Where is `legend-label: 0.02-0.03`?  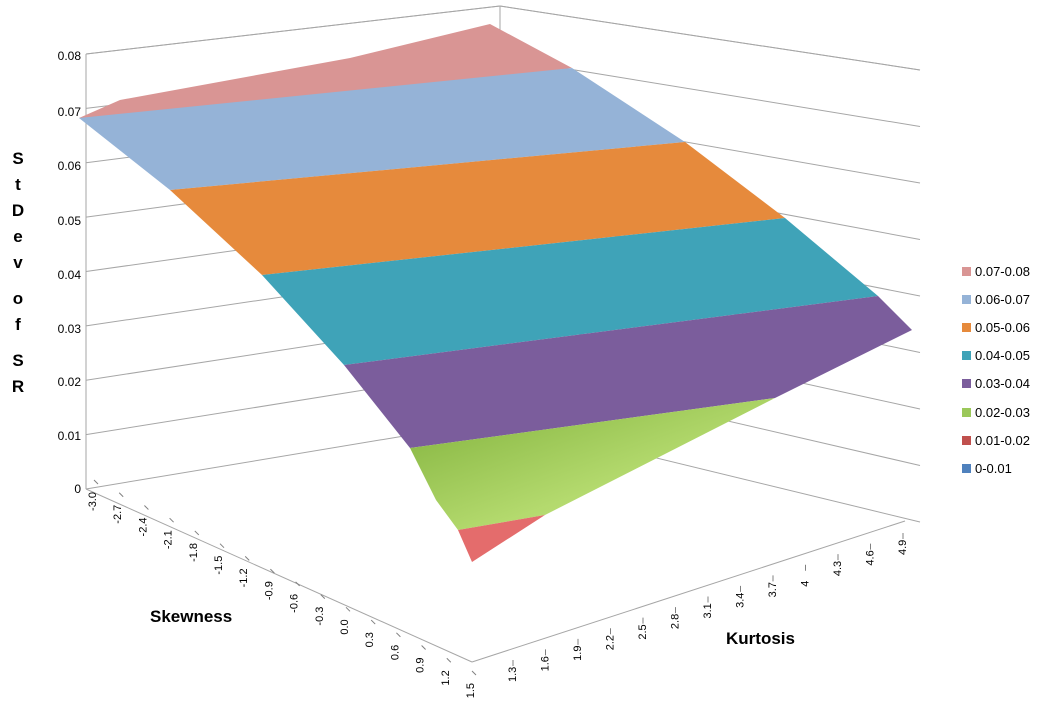 legend-label: 0.02-0.03 is located at coordinates (1002, 412).